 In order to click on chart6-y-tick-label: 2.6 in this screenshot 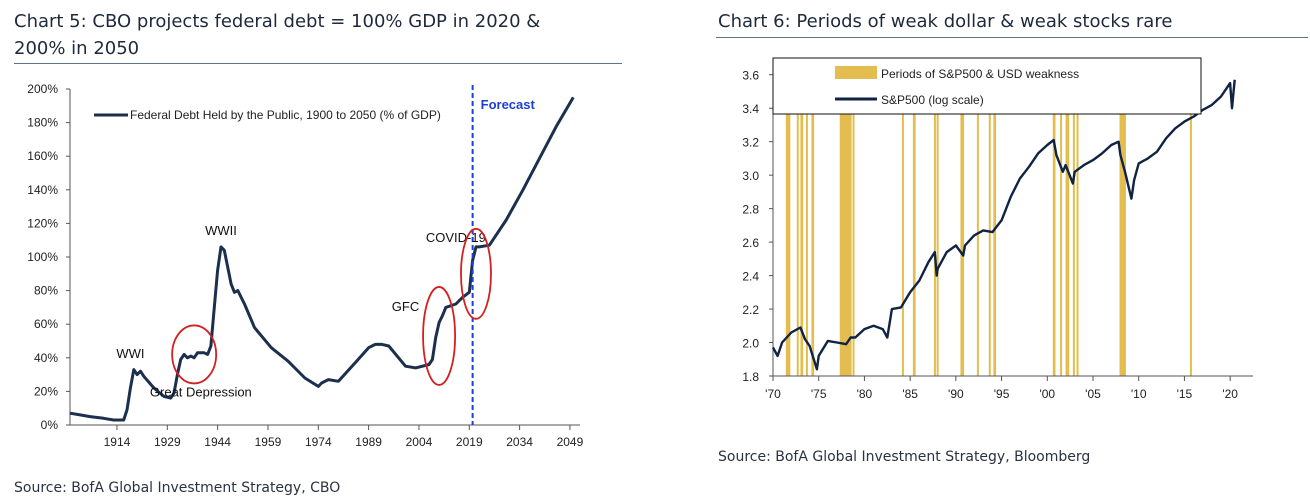, I will do `click(750, 243)`.